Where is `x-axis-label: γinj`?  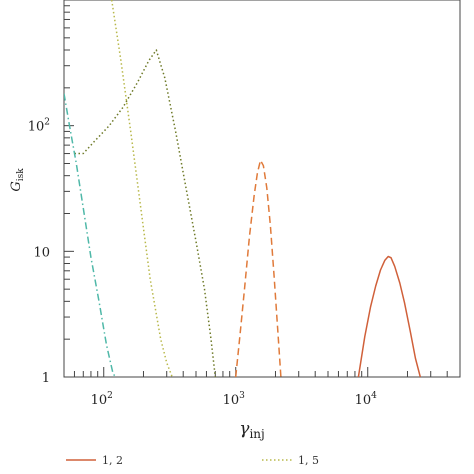 x-axis-label: γinj is located at coordinates (251, 430).